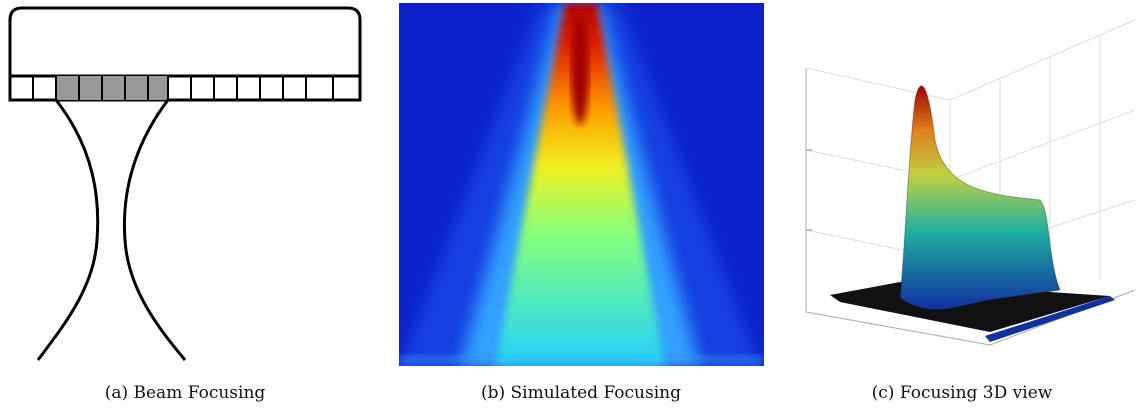 The width and height of the screenshot is (1140, 412). Describe the element at coordinates (962, 393) in the screenshot. I see `caption: (c) Focusing 3D view` at that location.